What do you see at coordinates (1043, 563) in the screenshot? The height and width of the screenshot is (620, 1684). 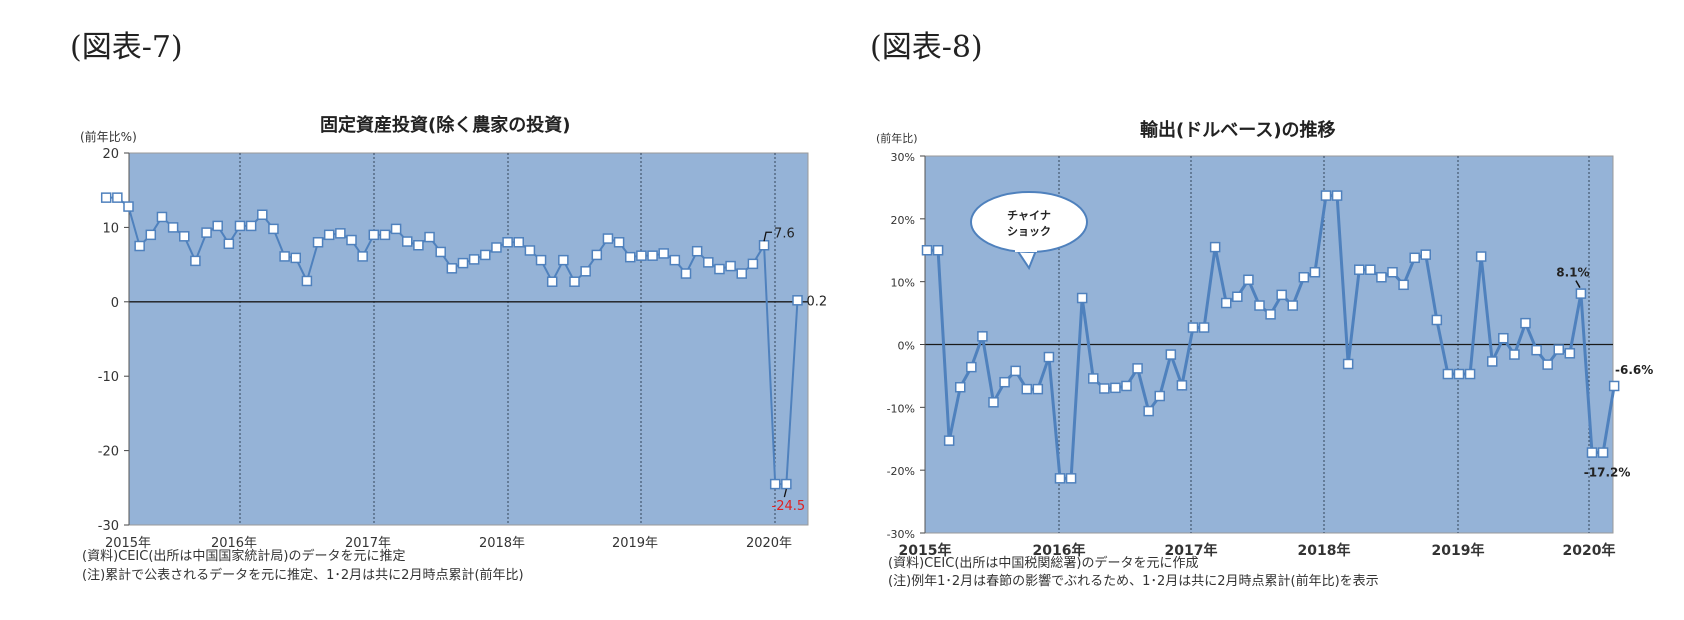 I see `chart8-source-note: (資料)CEIC(出所は中国税関総署)のデータを元に作成` at bounding box center [1043, 563].